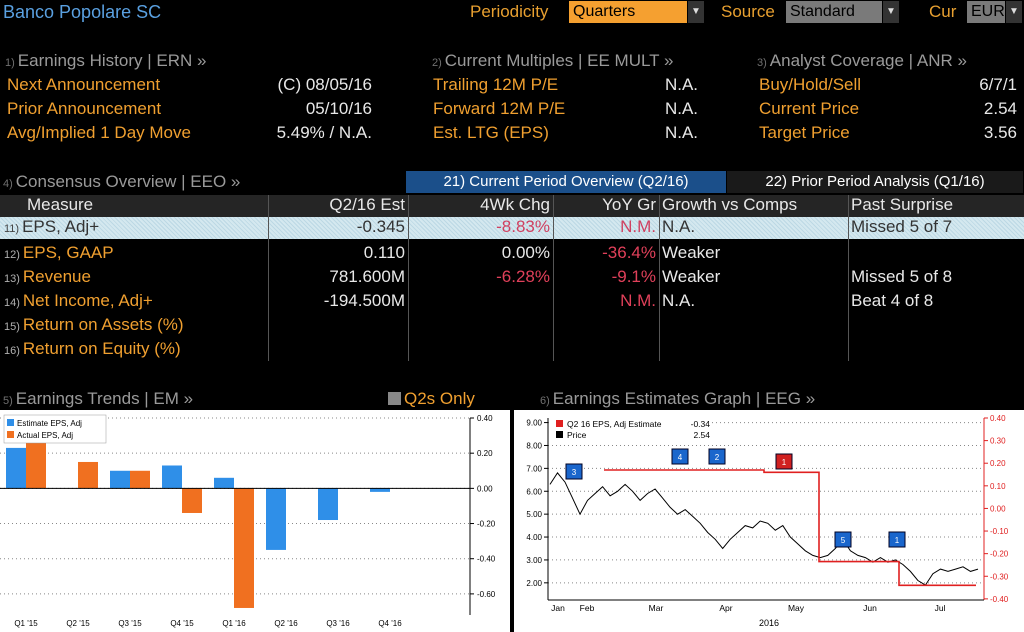 The height and width of the screenshot is (632, 1024). I want to click on y-tick-label: 8.00, so click(534, 445).